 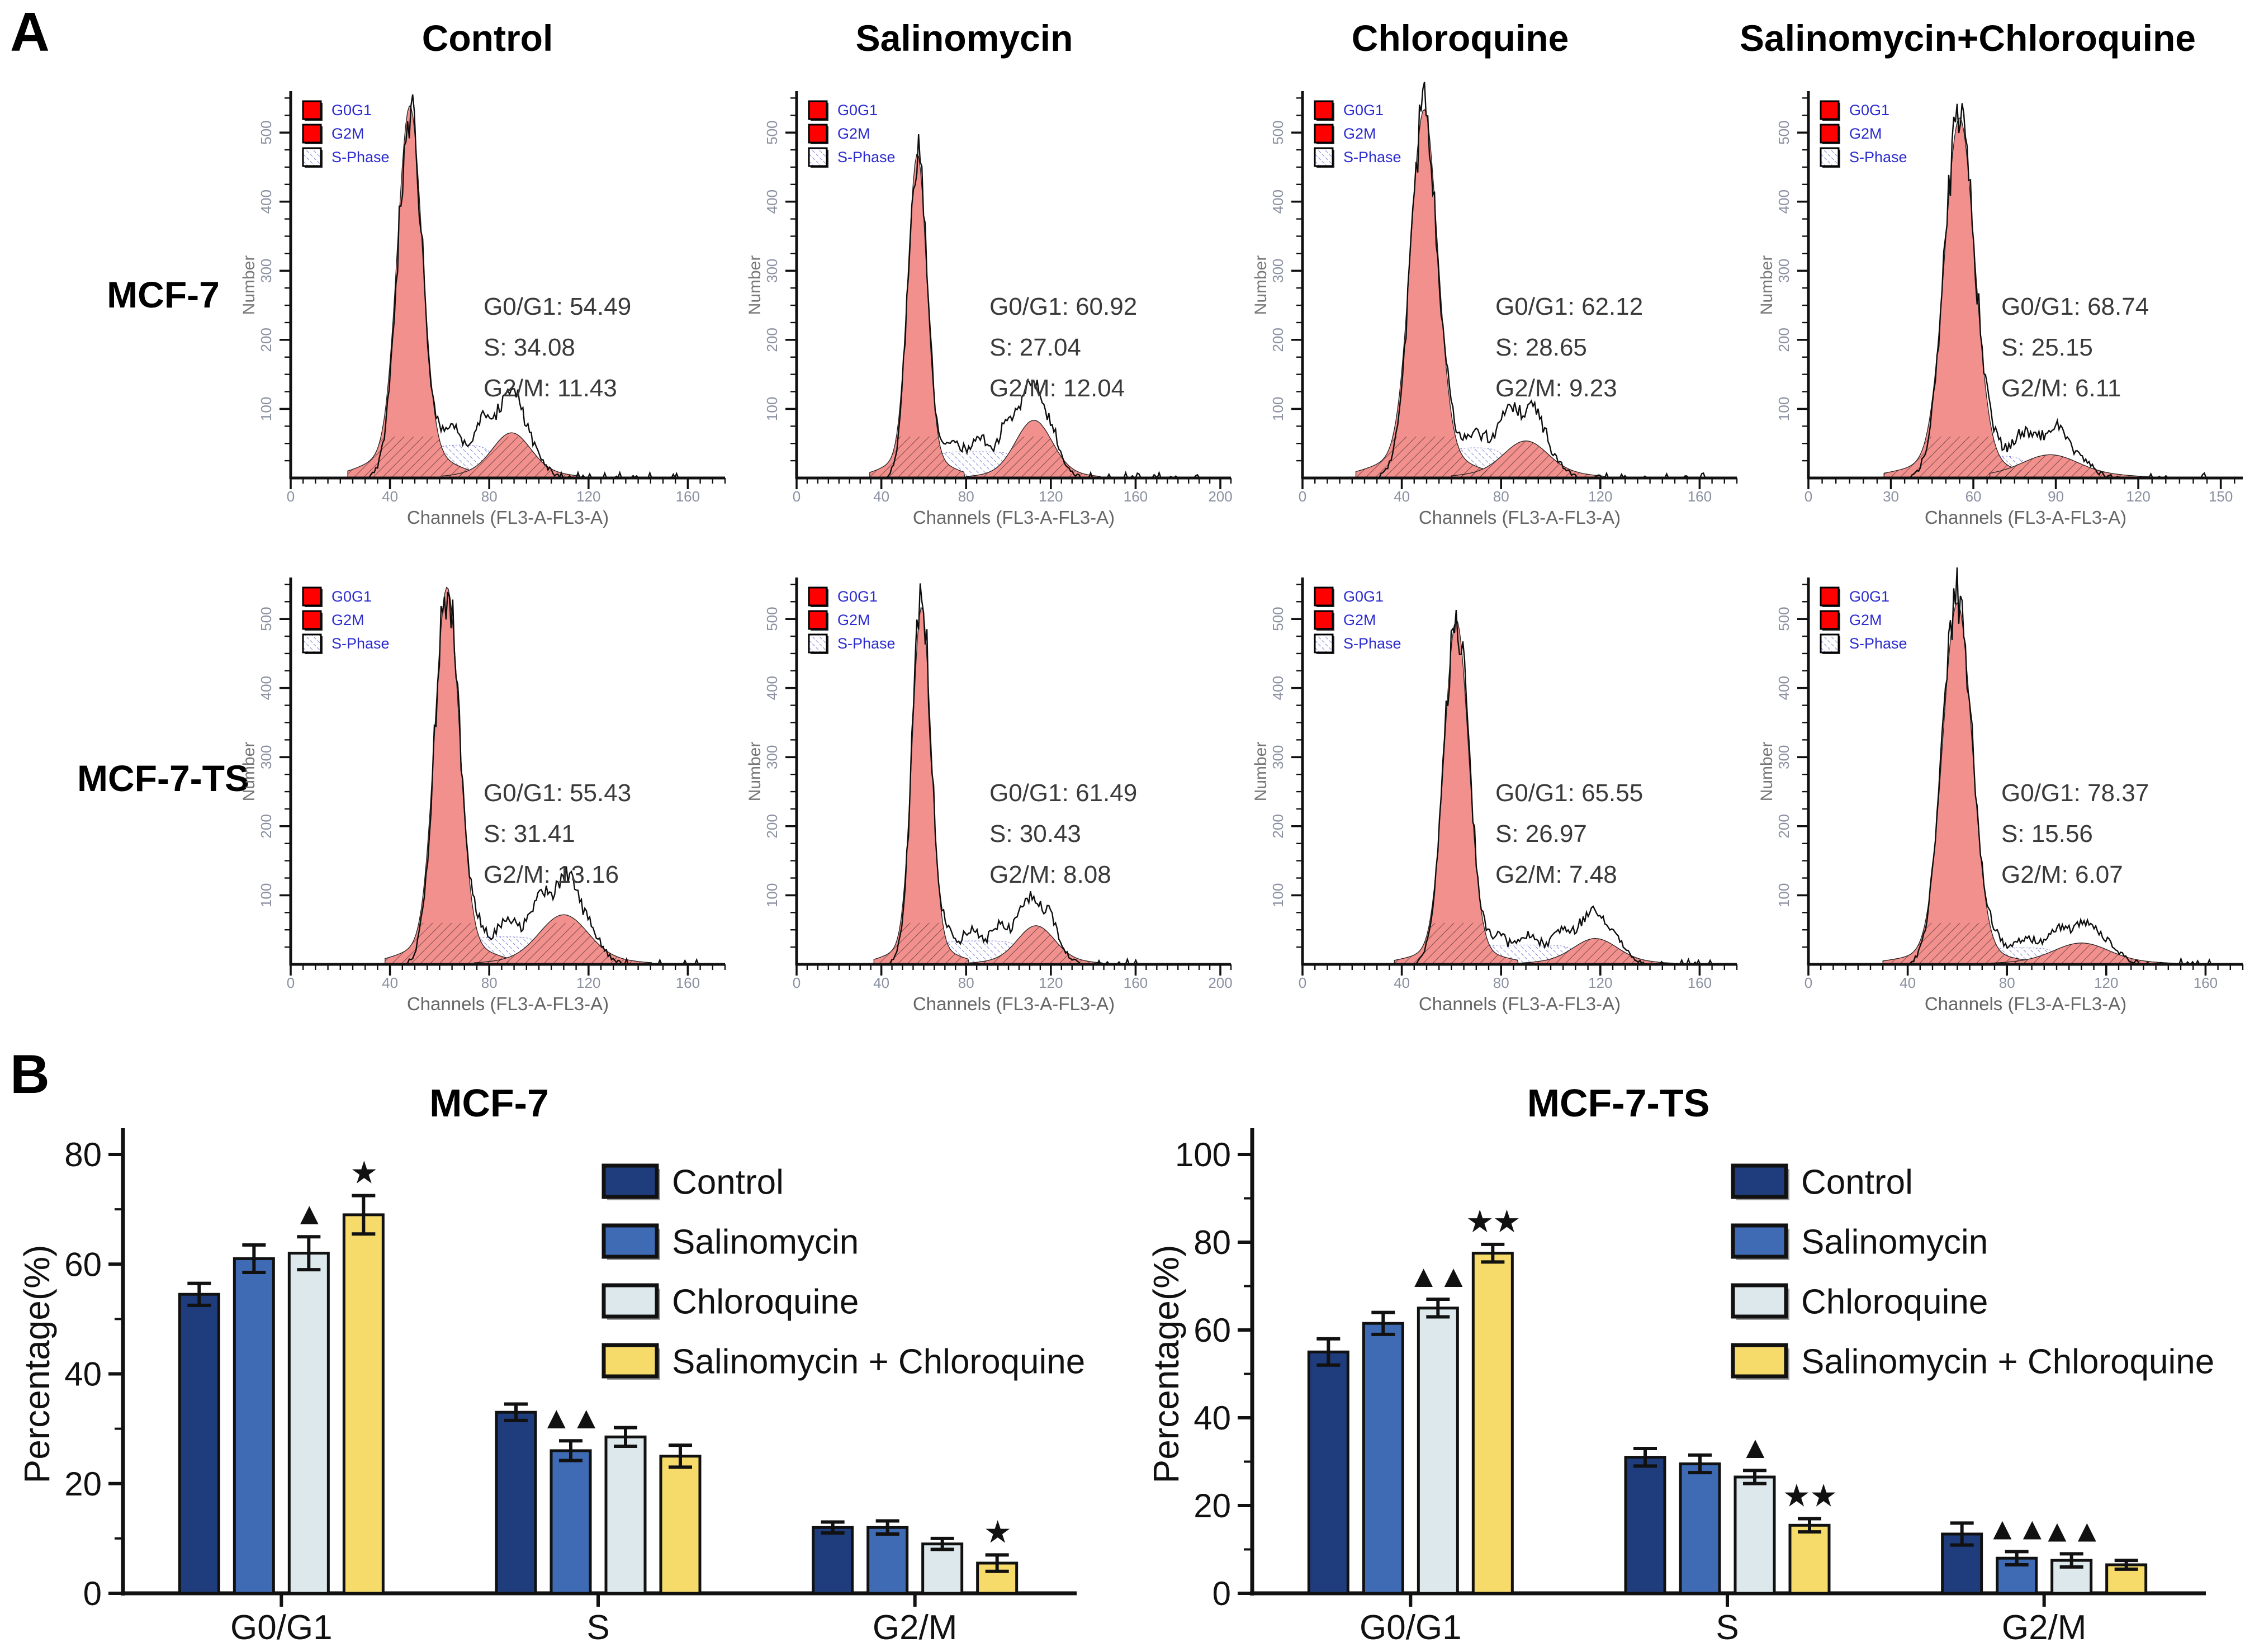 I want to click on legend-label: Control, so click(x=1857, y=1182).